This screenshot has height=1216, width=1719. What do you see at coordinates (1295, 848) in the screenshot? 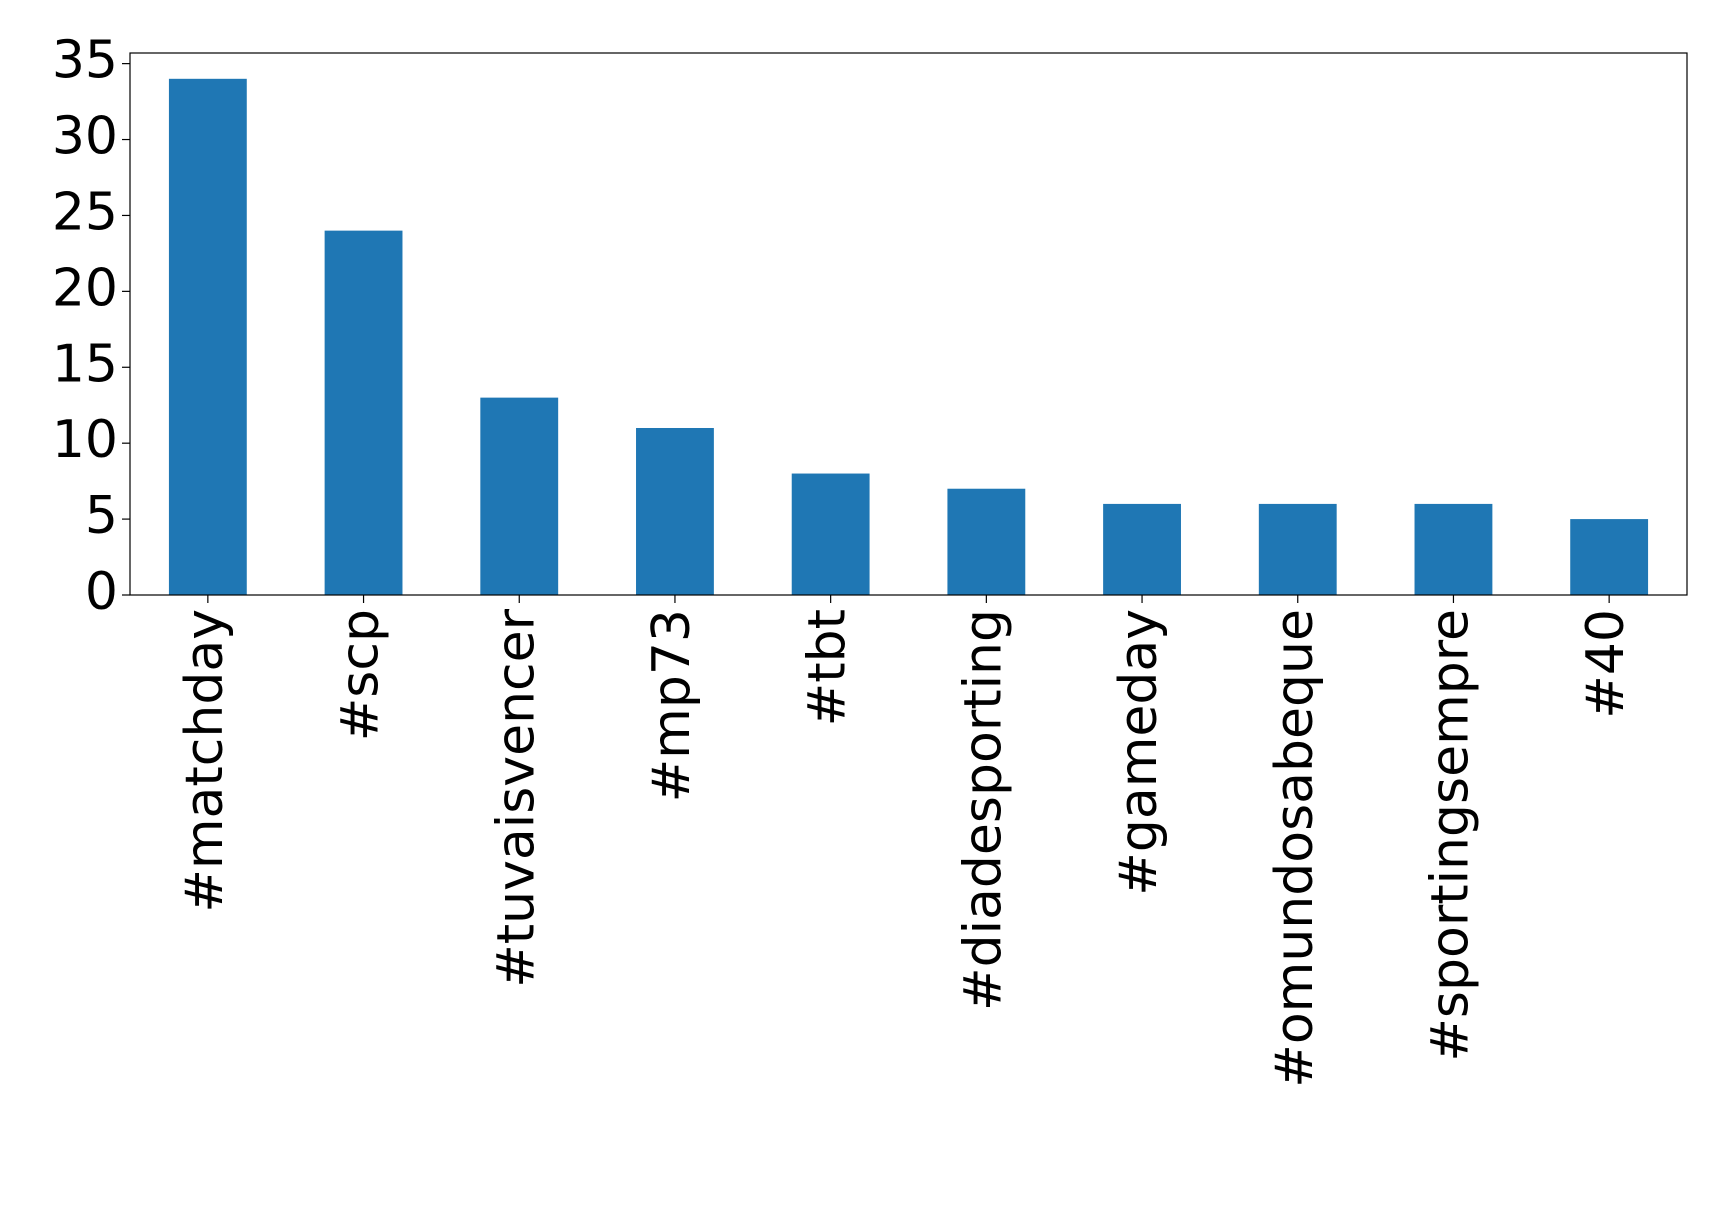
I see `x-tick-label: #omundosabeque` at bounding box center [1295, 848].